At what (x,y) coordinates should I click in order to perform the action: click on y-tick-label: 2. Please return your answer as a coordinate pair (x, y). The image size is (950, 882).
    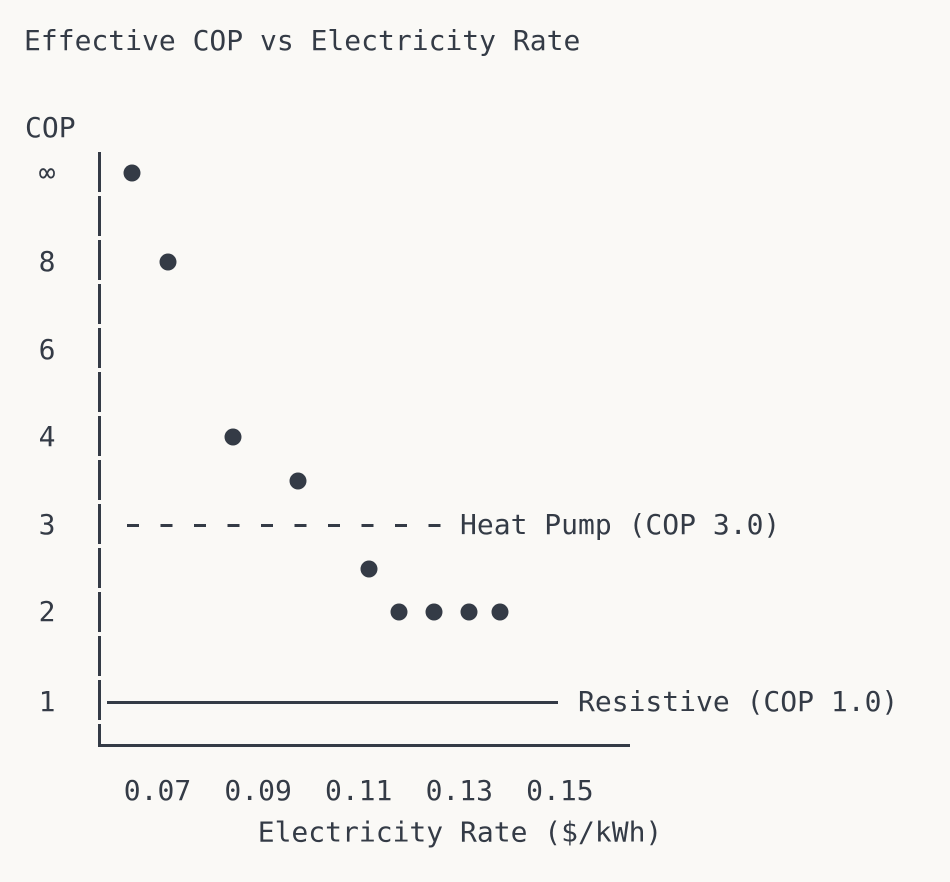
    Looking at the image, I should click on (47, 611).